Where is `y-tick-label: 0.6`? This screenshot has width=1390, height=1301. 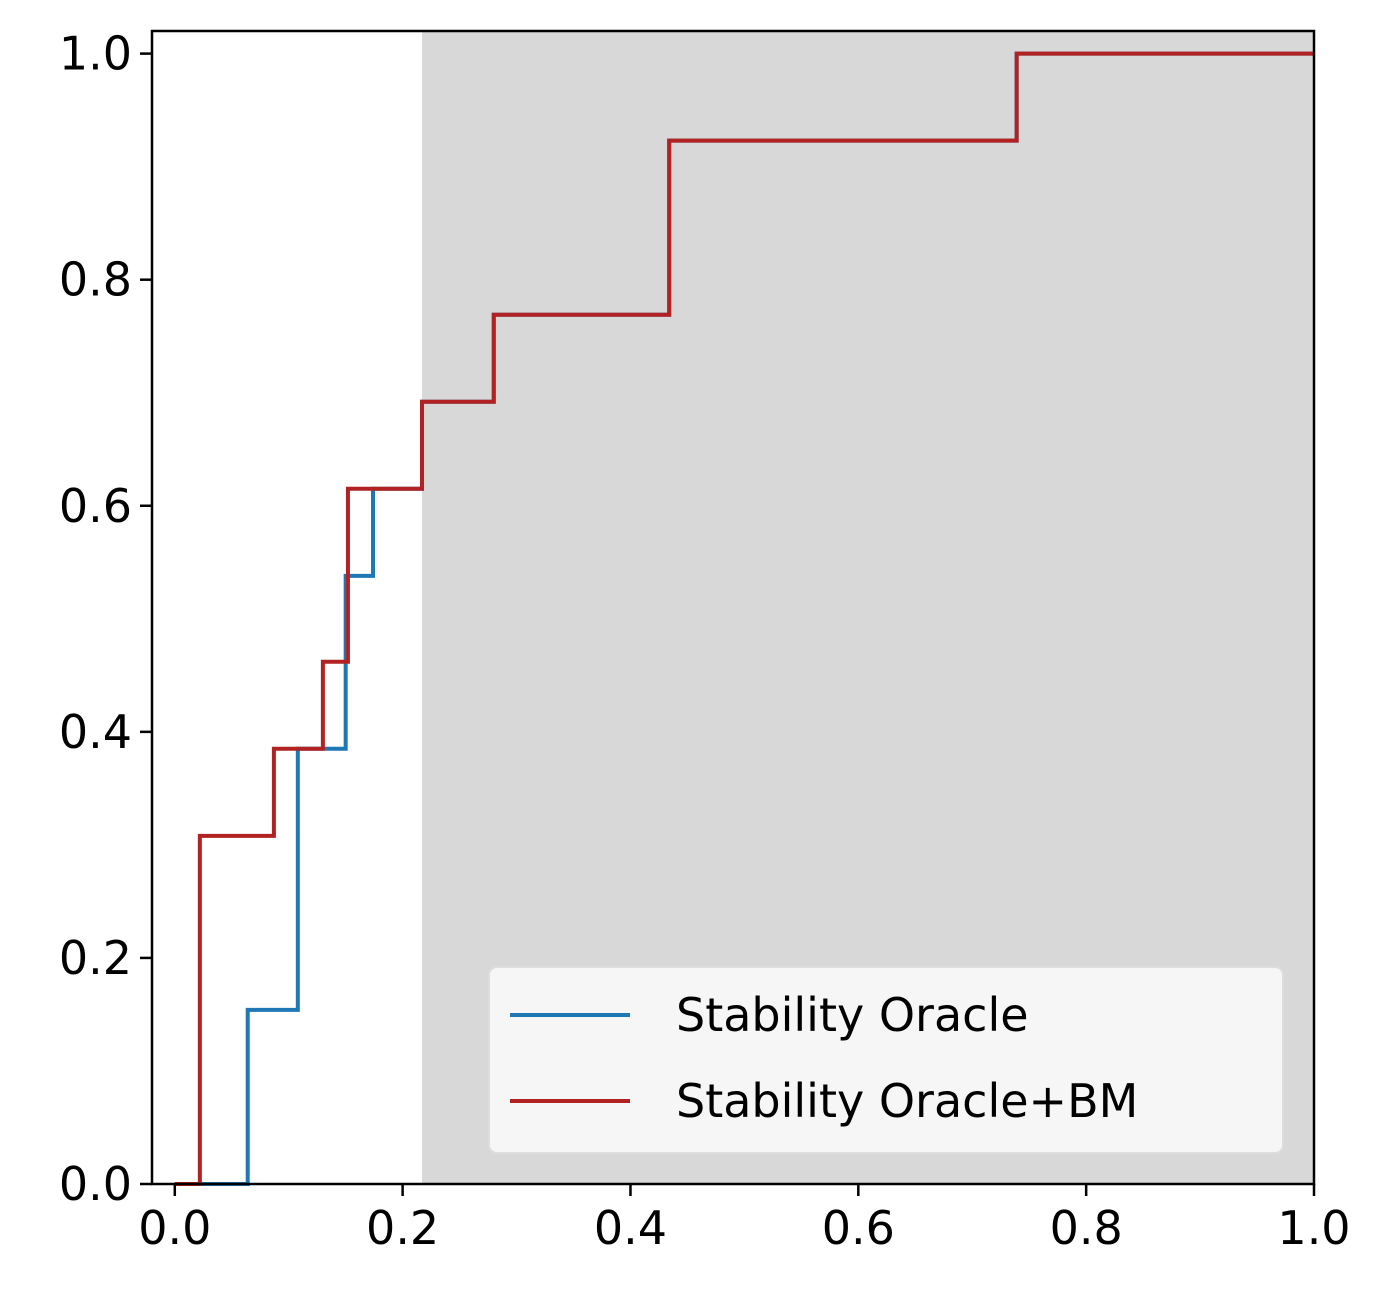 y-tick-label: 0.6 is located at coordinates (95, 506).